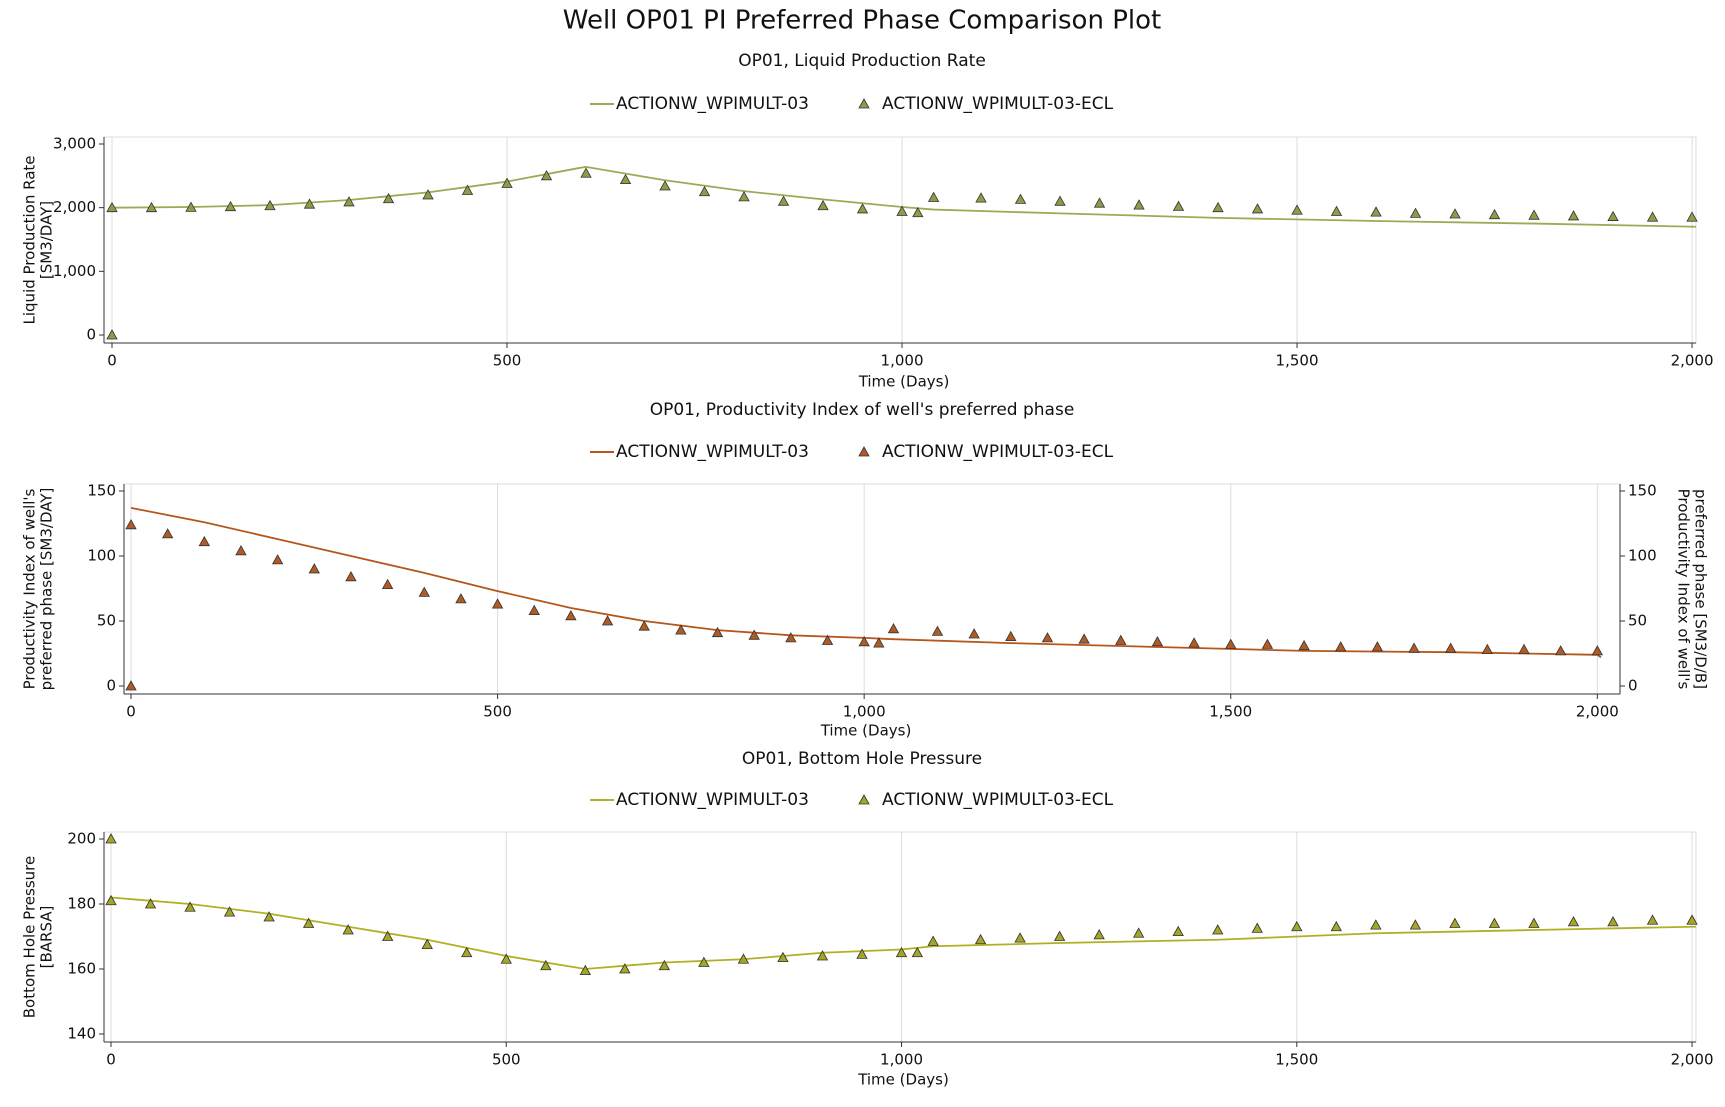  What do you see at coordinates (30, 240) in the screenshot?
I see `y-axis-label: Liquid Production Rate` at bounding box center [30, 240].